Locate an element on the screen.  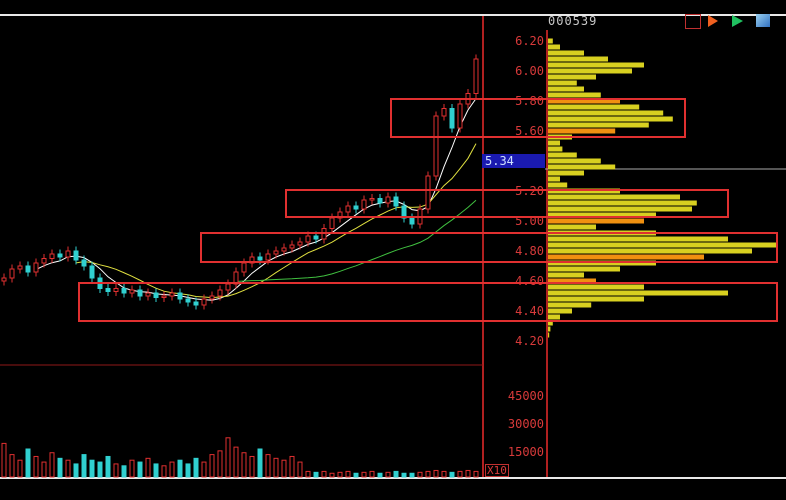
volume-unit-label: X10 is located at coordinates (497, 470).